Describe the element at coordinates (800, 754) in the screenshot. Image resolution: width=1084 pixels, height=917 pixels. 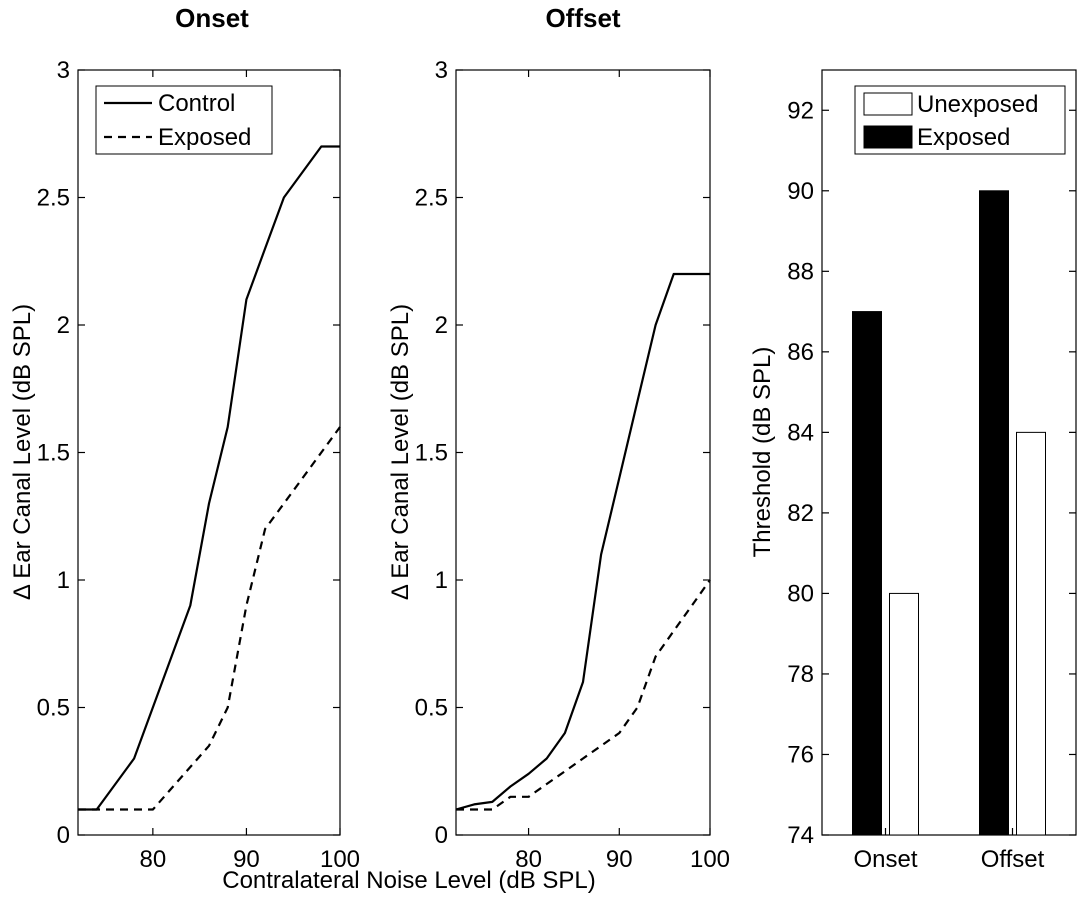
I see `threshold-ytick-label: 76` at that location.